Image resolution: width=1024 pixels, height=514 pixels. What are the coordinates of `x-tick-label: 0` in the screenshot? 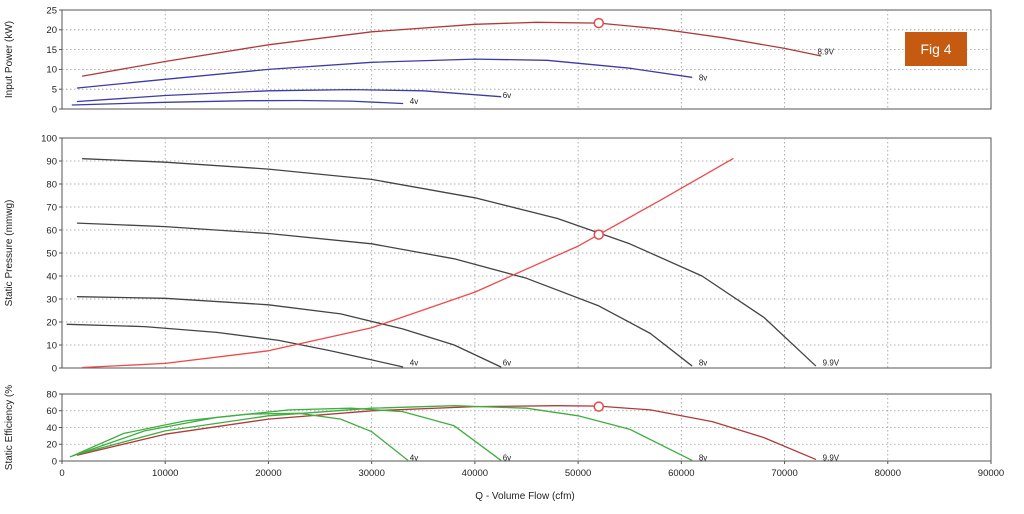 It's located at (61, 473).